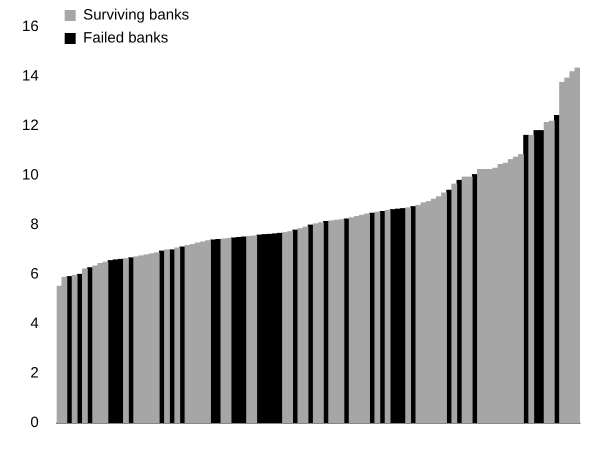 This screenshot has width=594, height=450. What do you see at coordinates (34, 423) in the screenshot?
I see `y-tick-label: 0` at bounding box center [34, 423].